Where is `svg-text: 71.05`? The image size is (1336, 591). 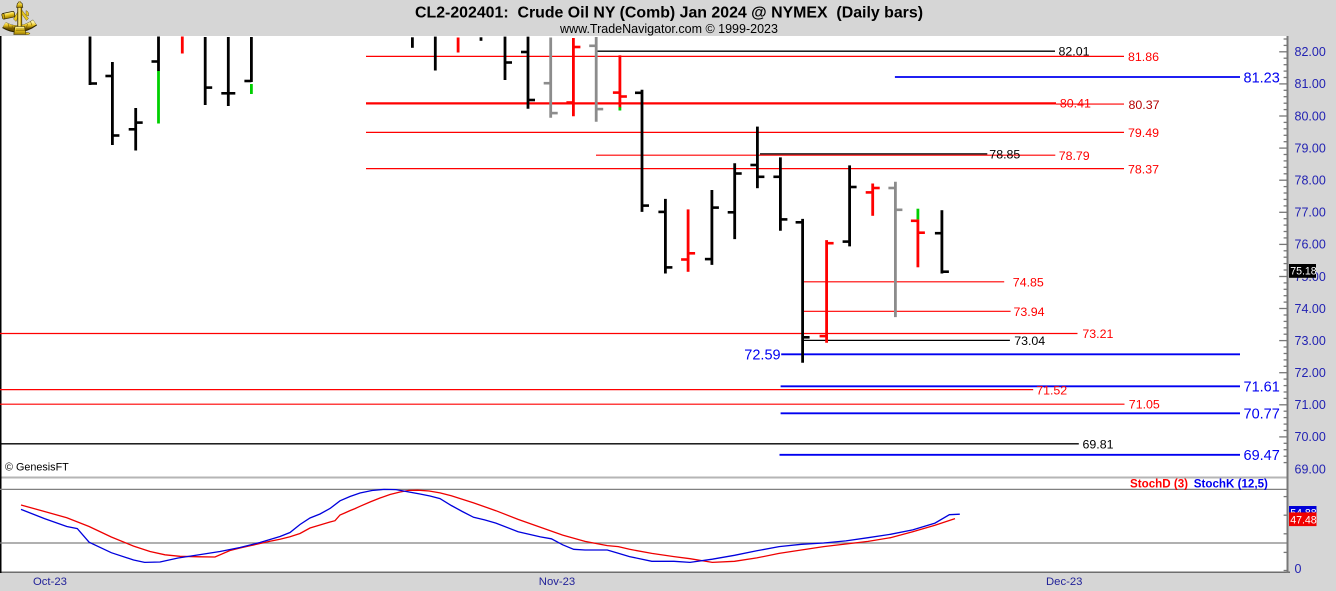 svg-text: 71.05 is located at coordinates (1144, 405).